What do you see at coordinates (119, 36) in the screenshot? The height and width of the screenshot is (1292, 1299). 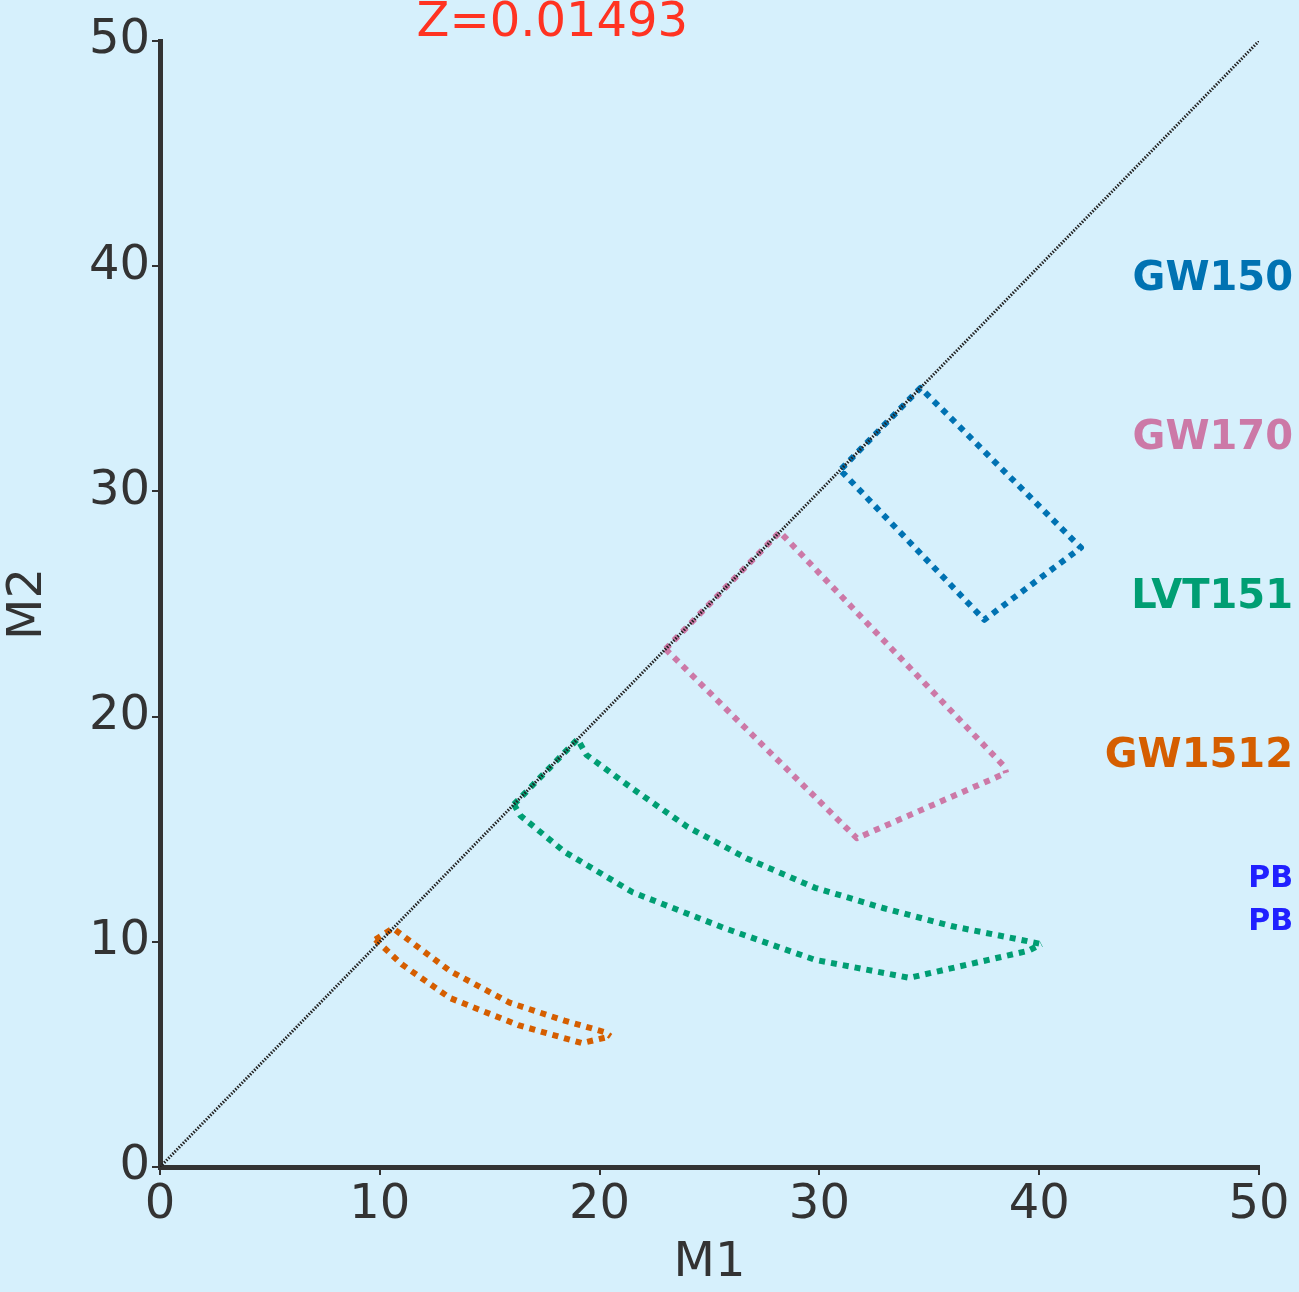 I see `y-tick-label: 50` at bounding box center [119, 36].